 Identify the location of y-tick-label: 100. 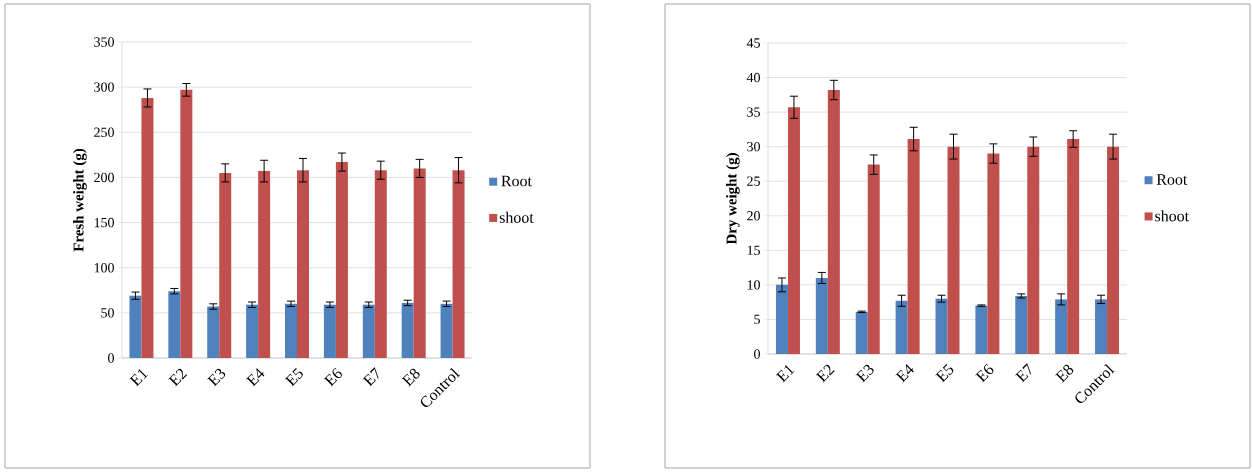
(104, 267).